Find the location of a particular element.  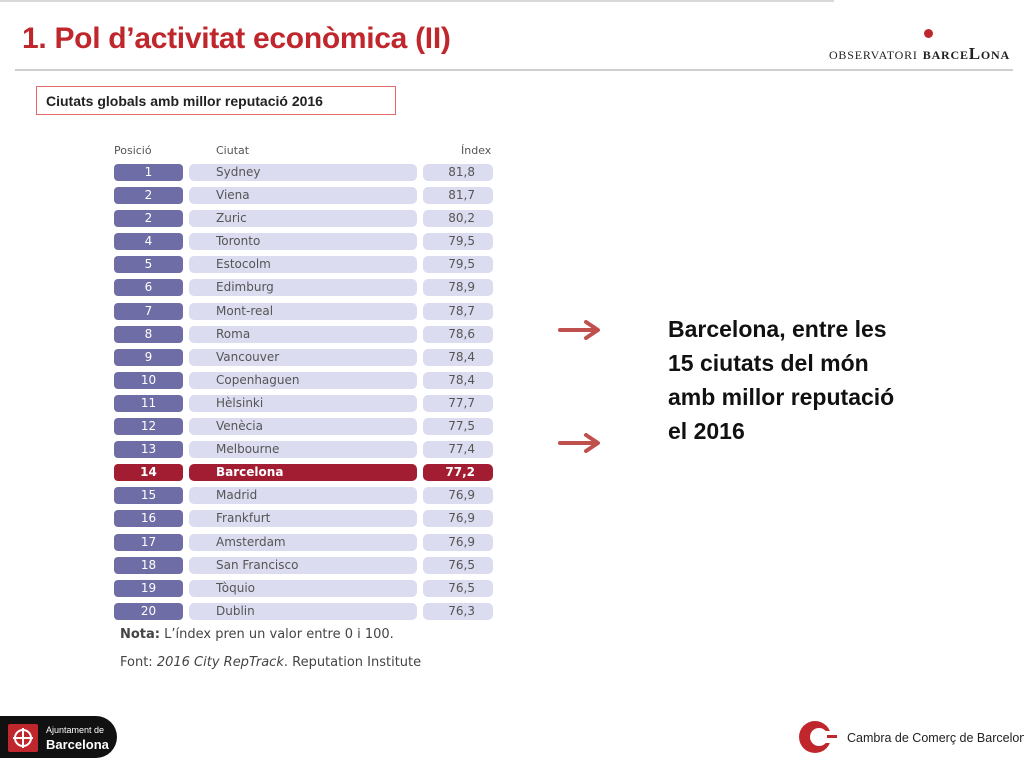

row-city: Melbourne is located at coordinates (303, 450).